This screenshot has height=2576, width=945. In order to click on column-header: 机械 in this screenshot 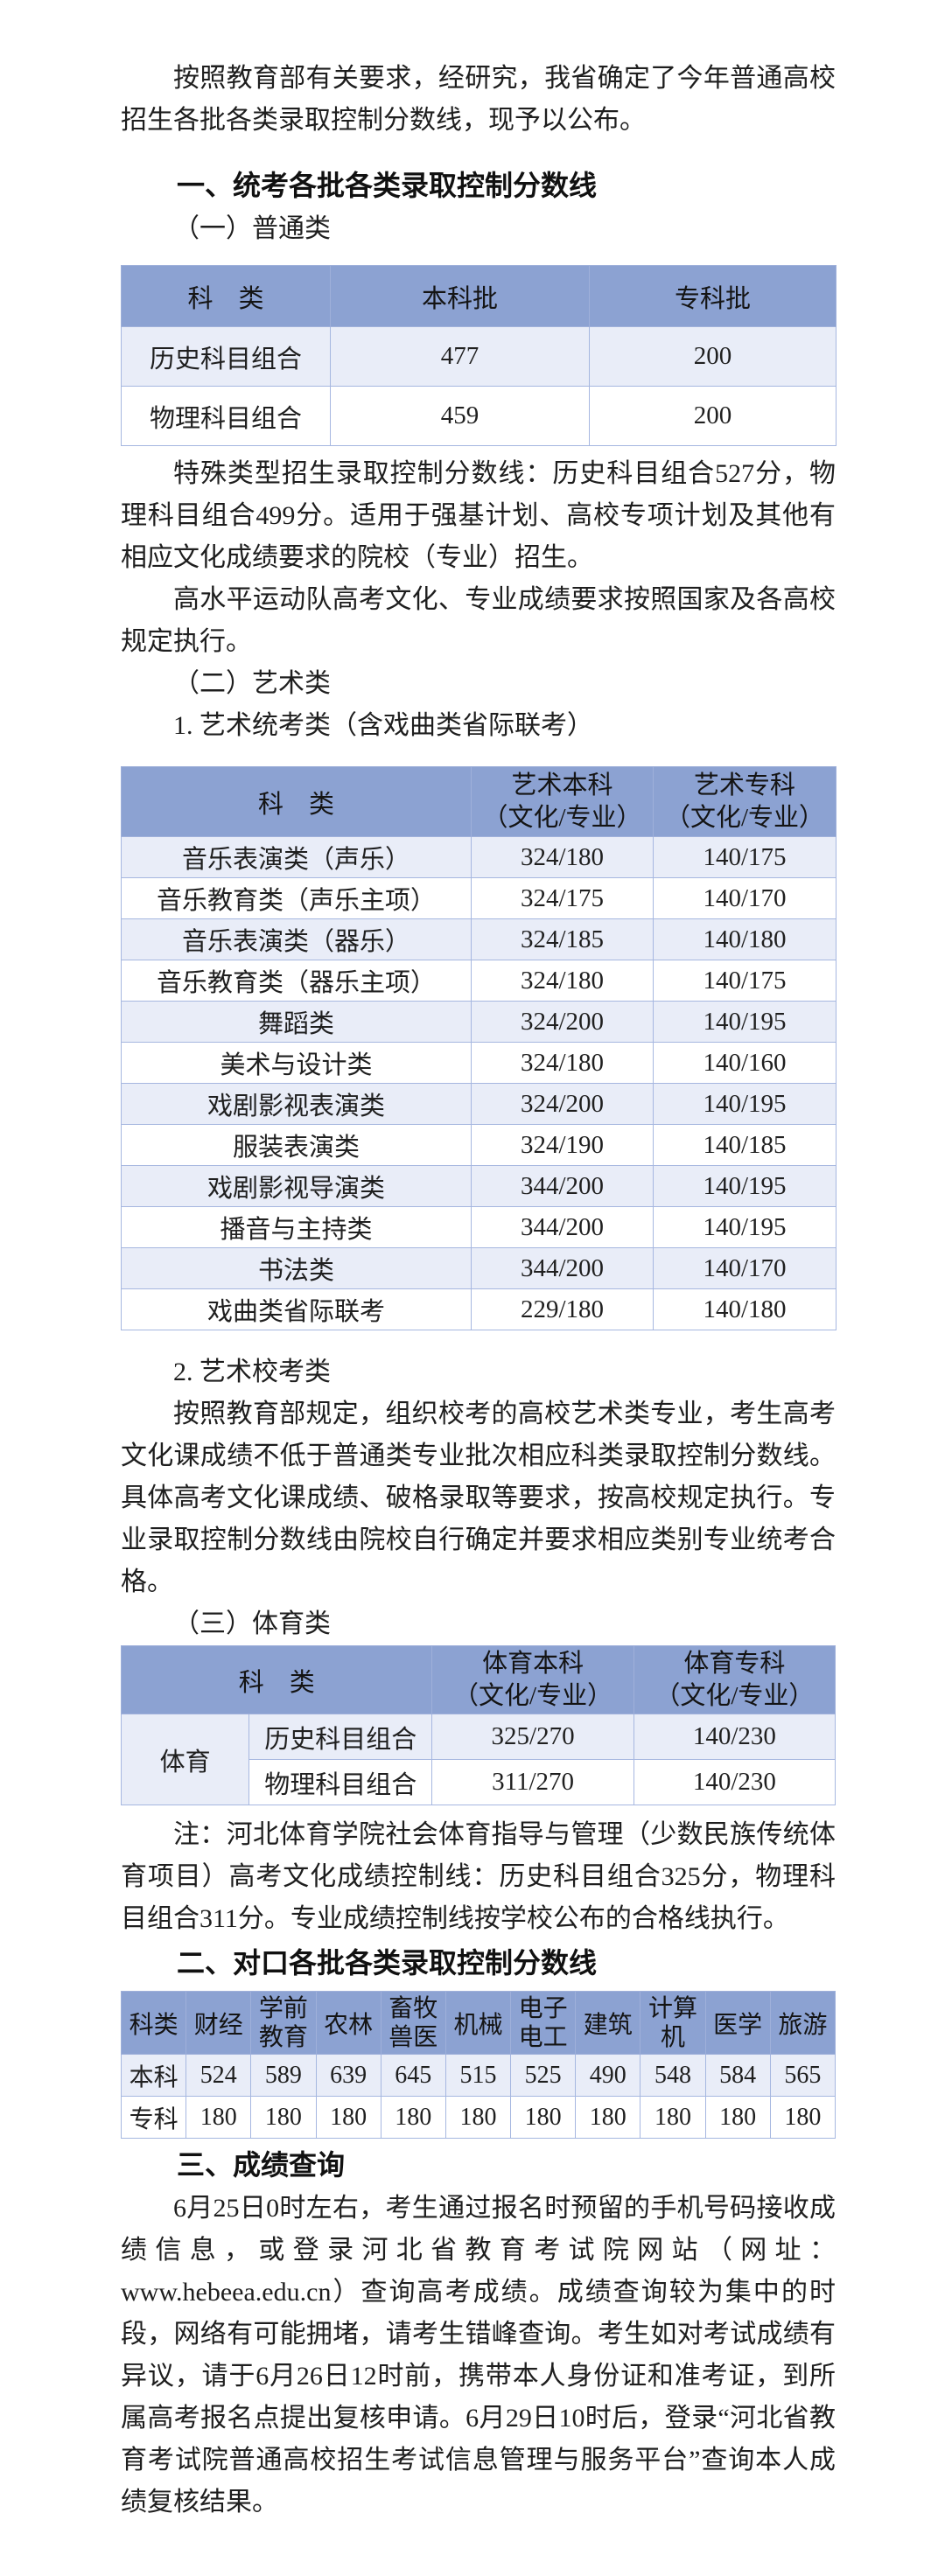, I will do `click(478, 2023)`.